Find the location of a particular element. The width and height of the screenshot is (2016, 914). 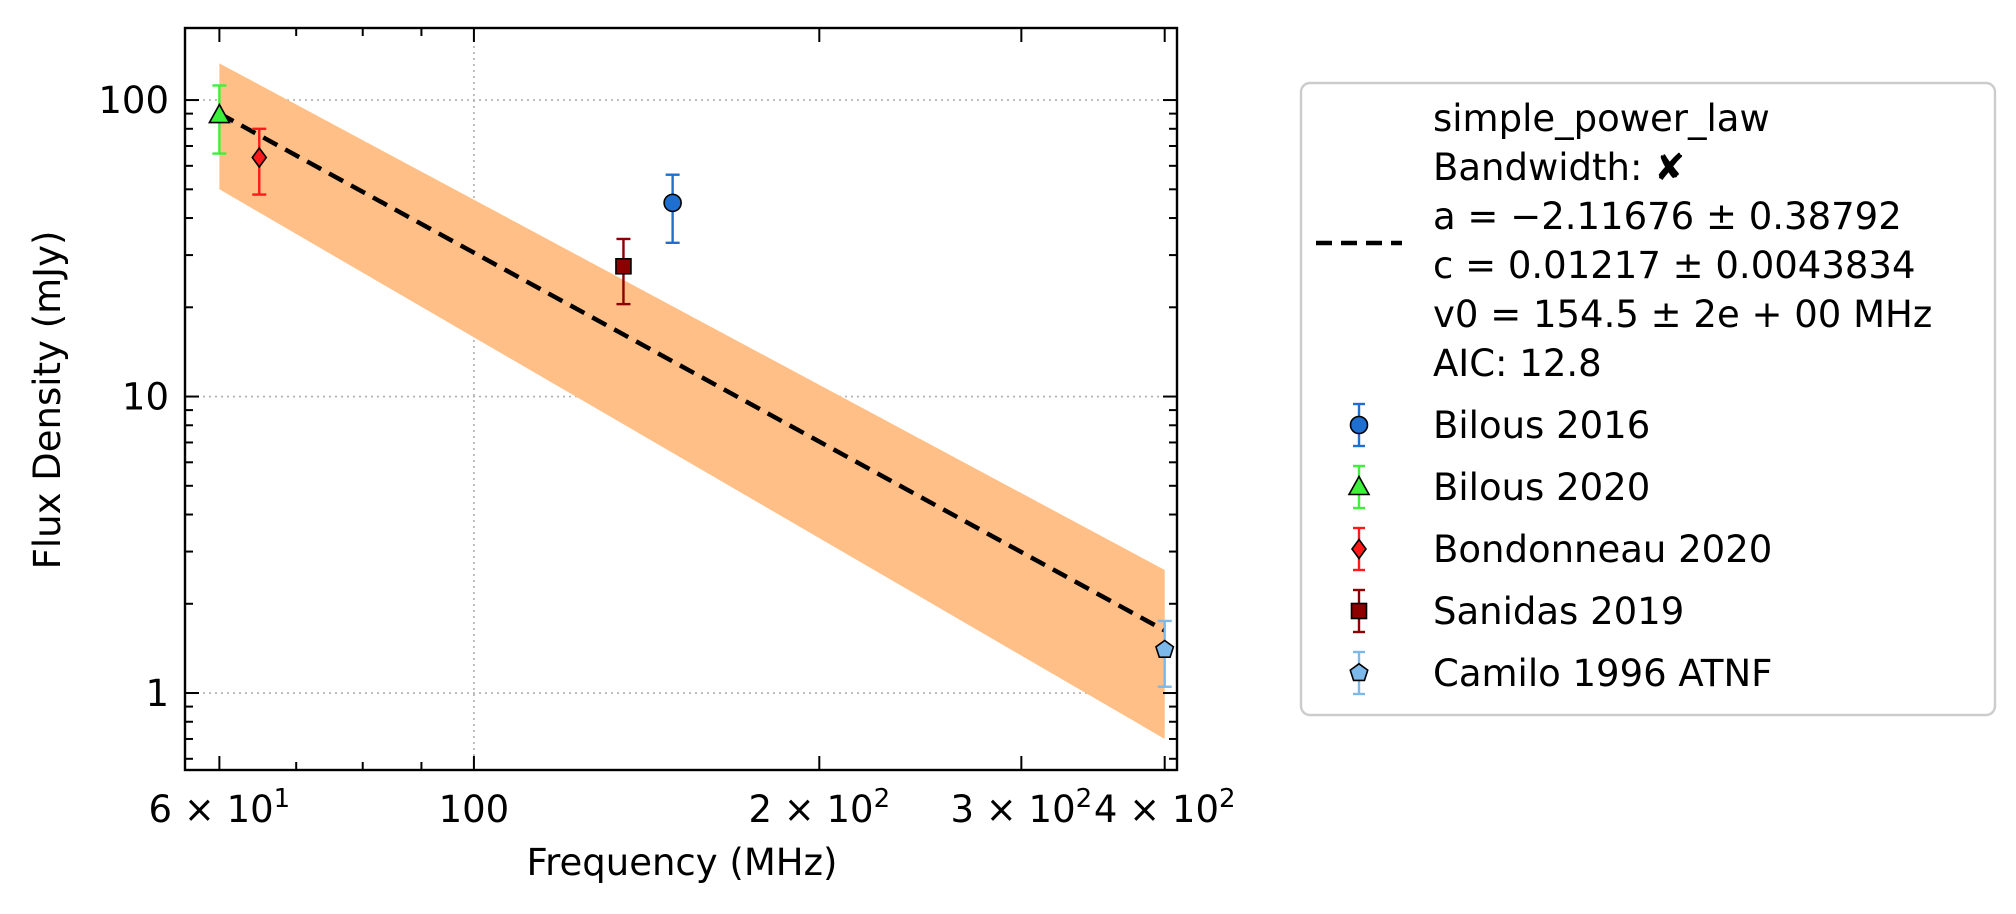

y-tick-label: 100 is located at coordinates (133, 100).